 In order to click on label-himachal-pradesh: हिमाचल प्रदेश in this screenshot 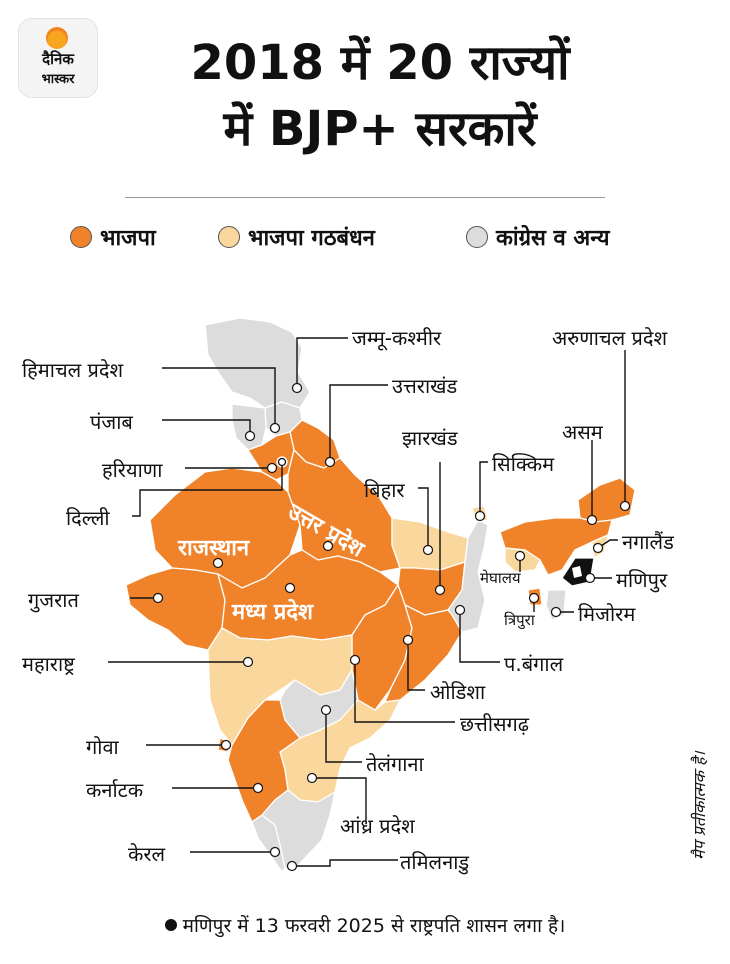, I will do `click(73, 370)`.